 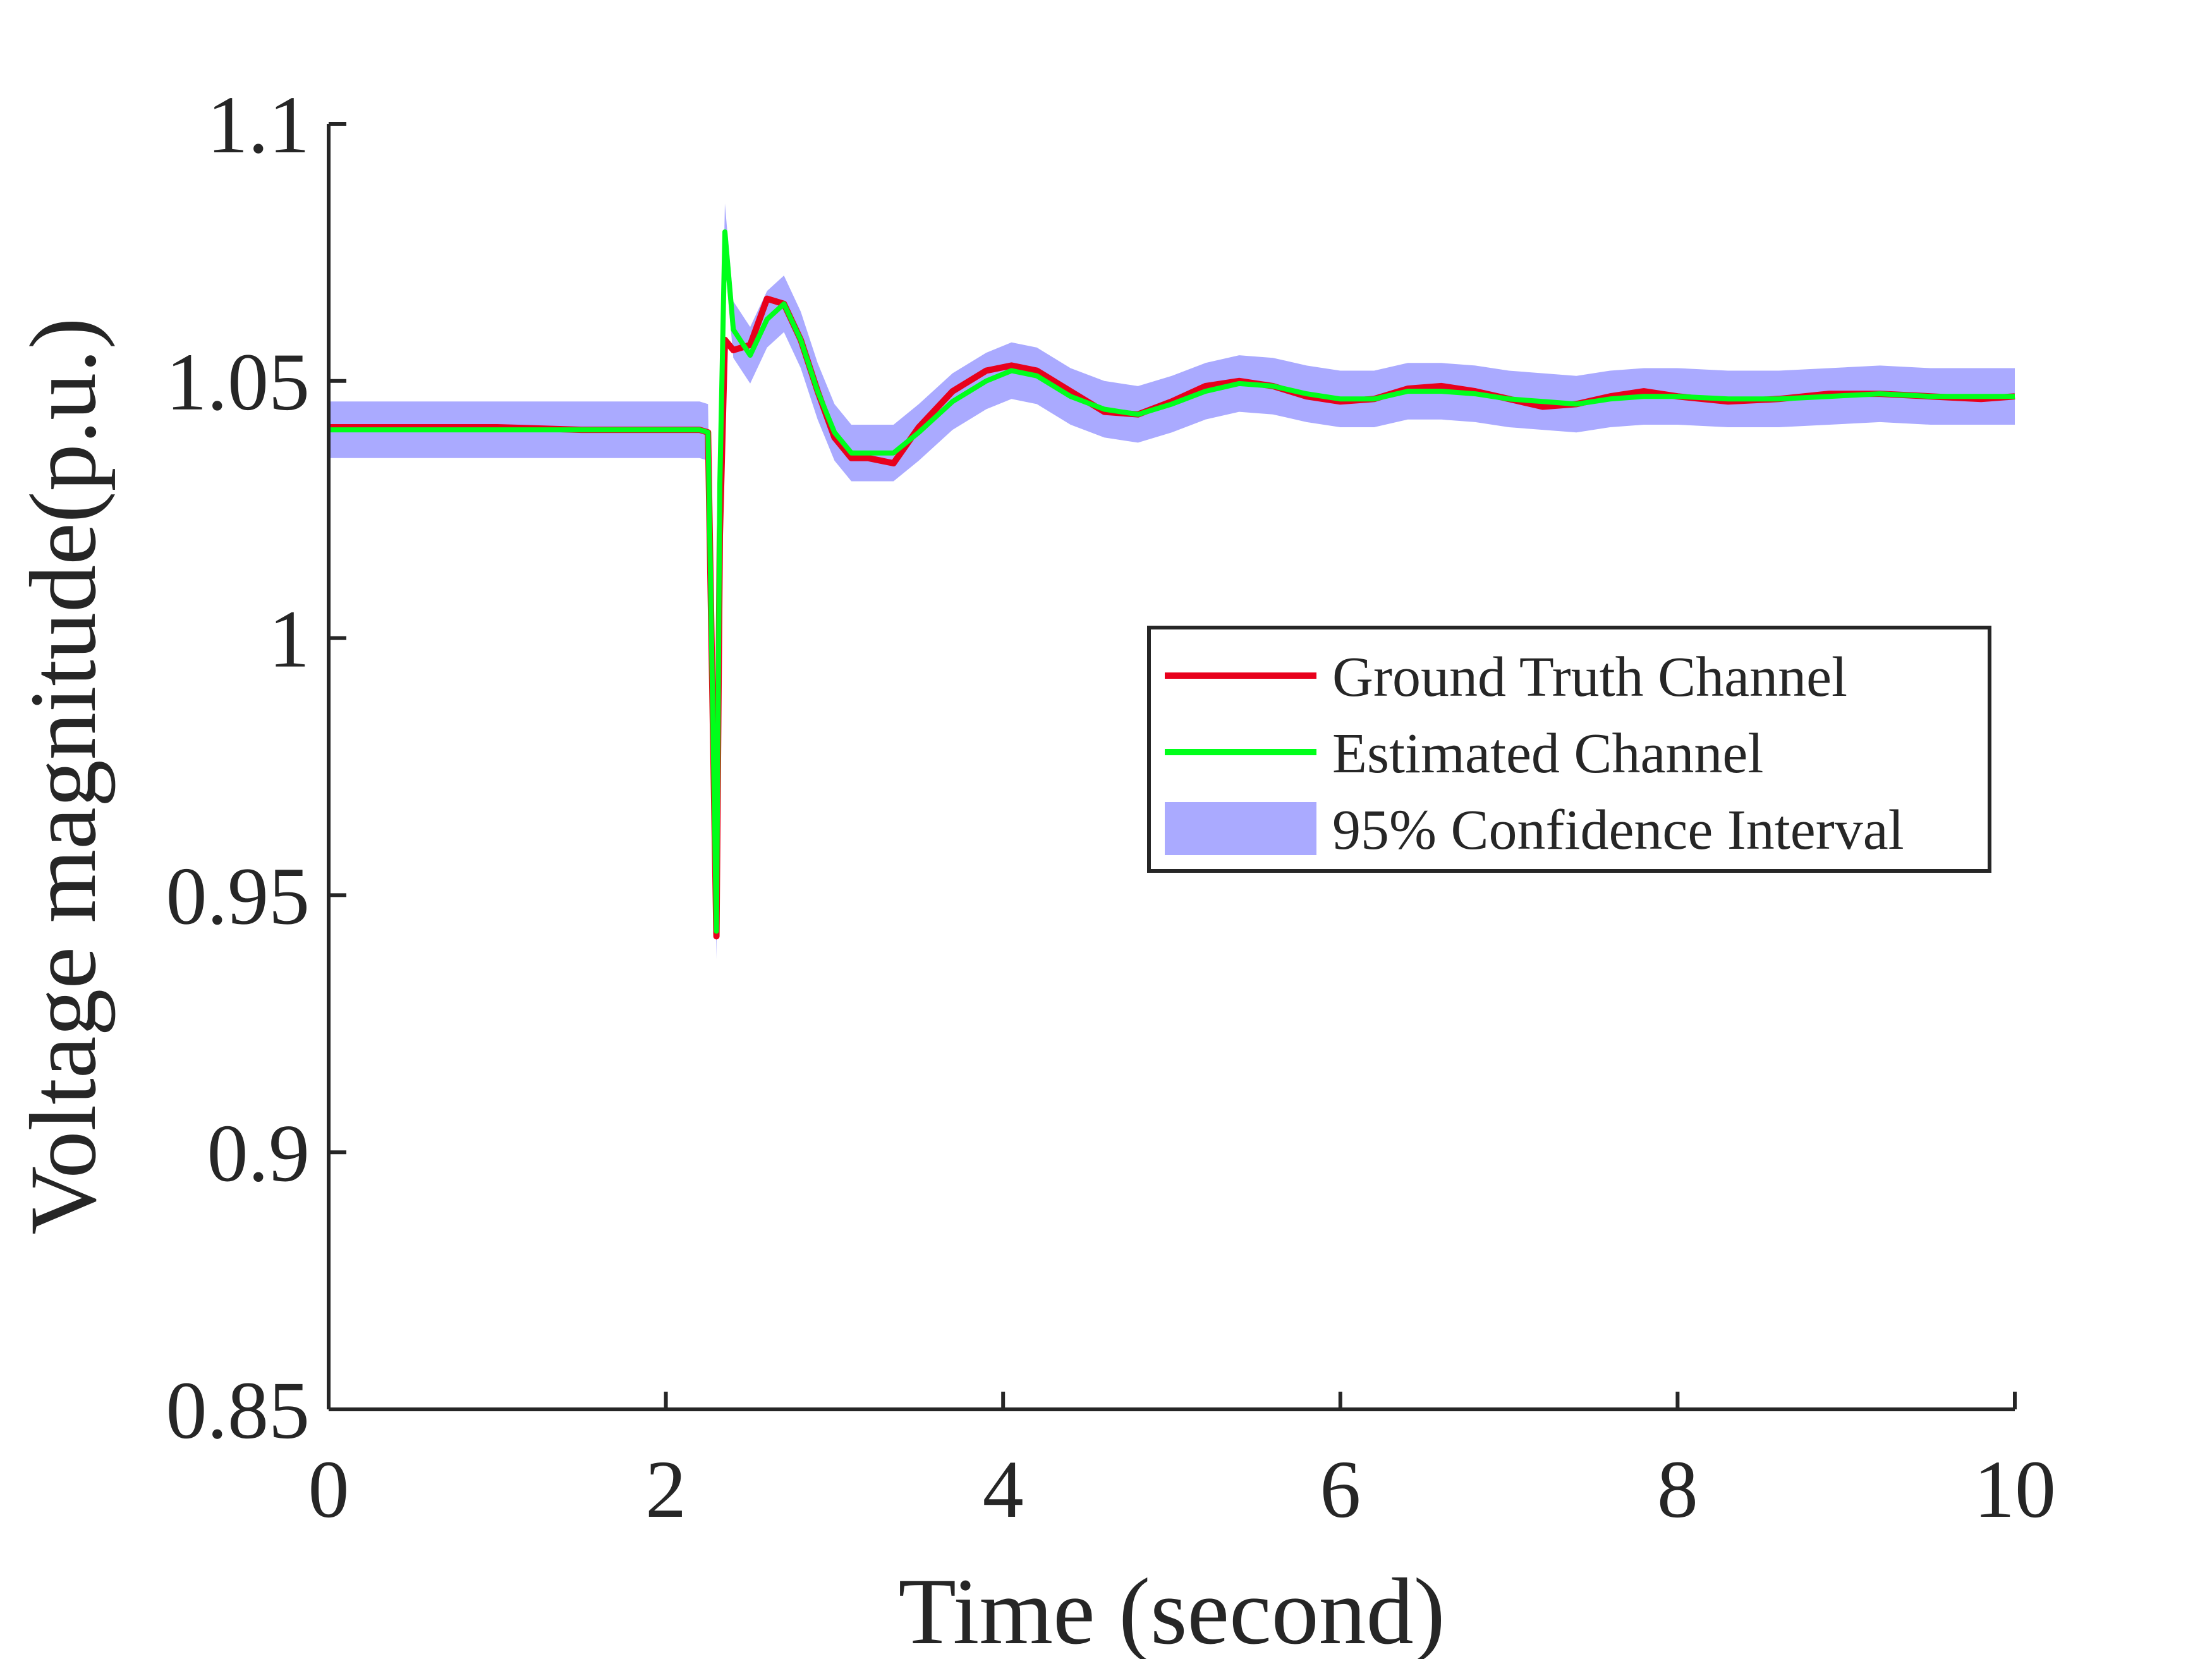 I want to click on x-tick-label: 4, so click(x=1004, y=1489).